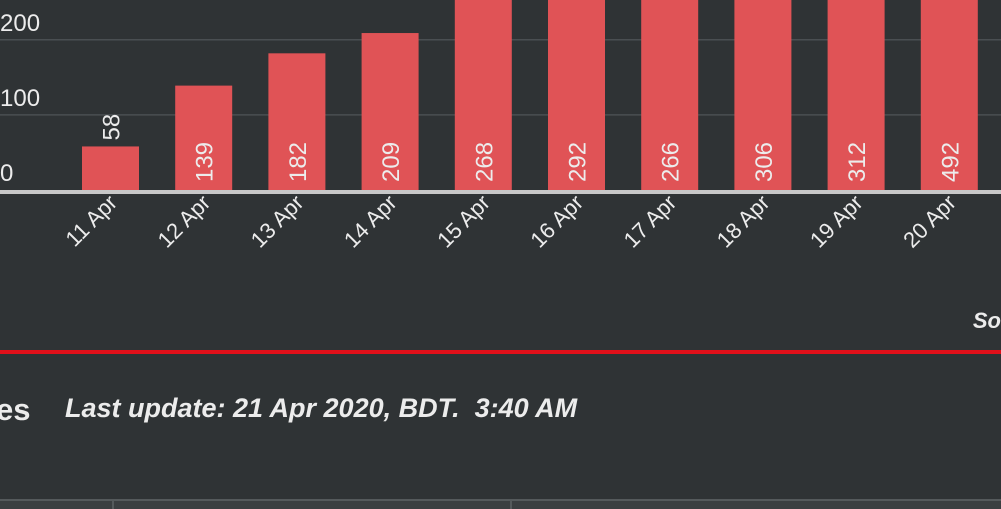 The height and width of the screenshot is (509, 1001). What do you see at coordinates (929, 221) in the screenshot?
I see `x-tick-label: 20 Apr` at bounding box center [929, 221].